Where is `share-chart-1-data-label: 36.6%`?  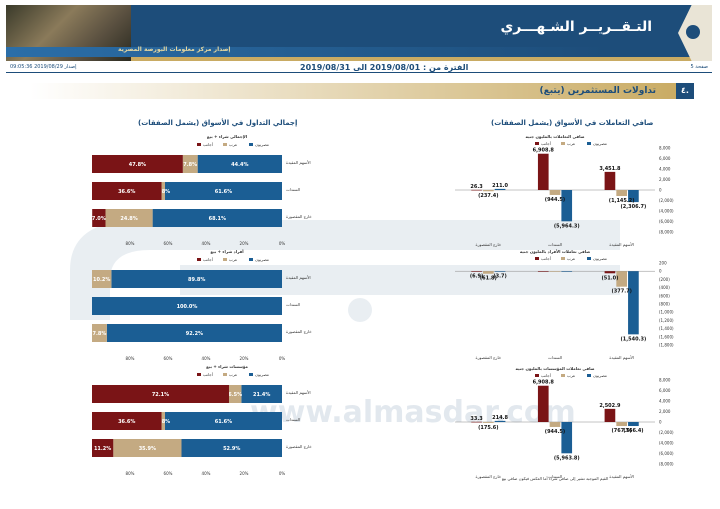 share-chart-1-data-label: 36.6% is located at coordinates (126, 192).